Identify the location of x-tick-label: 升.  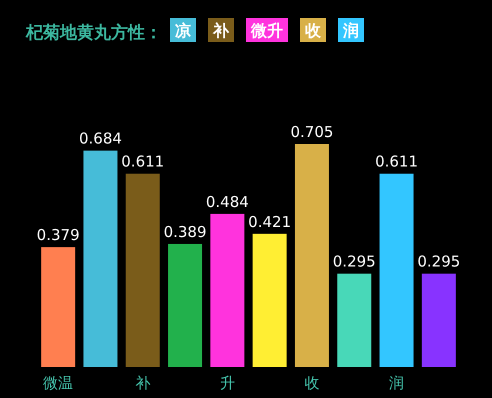
(227, 383).